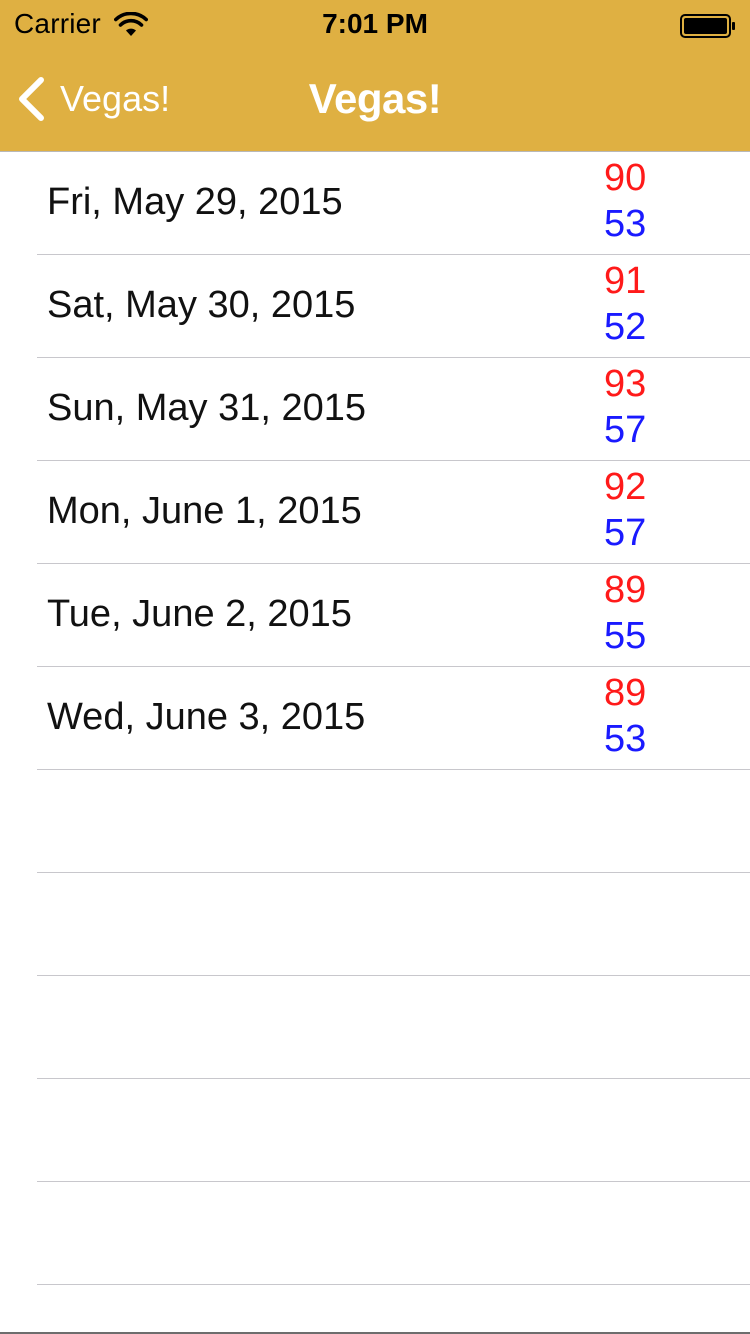  Describe the element at coordinates (625, 487) in the screenshot. I see `high-temperature: 92` at that location.